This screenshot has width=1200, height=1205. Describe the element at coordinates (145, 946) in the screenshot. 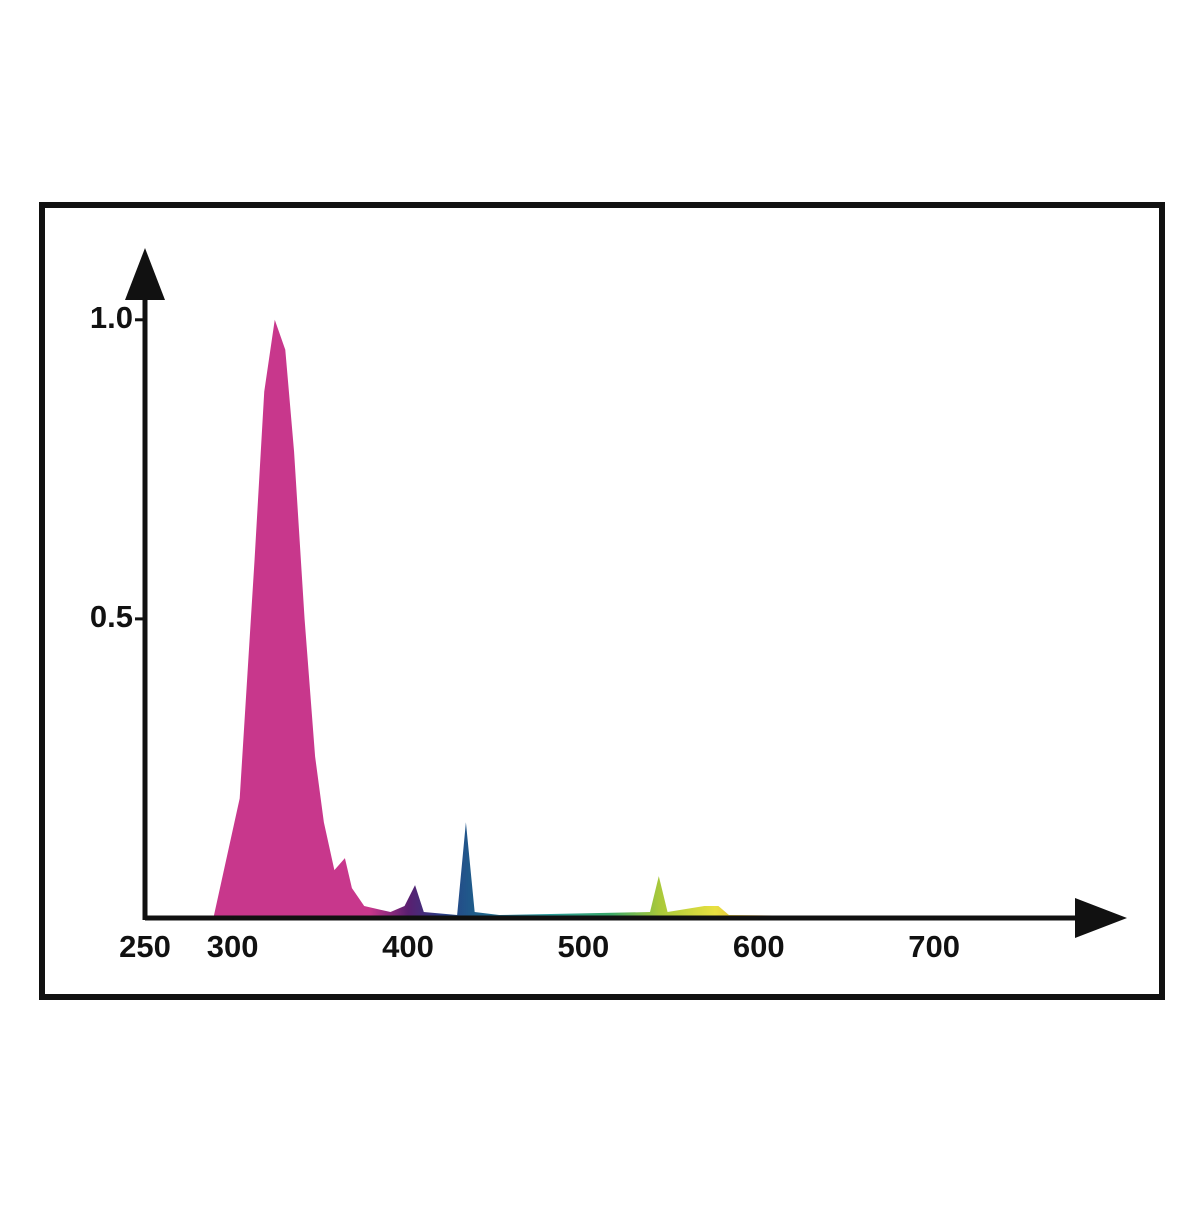

I see `x-tick-label: 250` at that location.